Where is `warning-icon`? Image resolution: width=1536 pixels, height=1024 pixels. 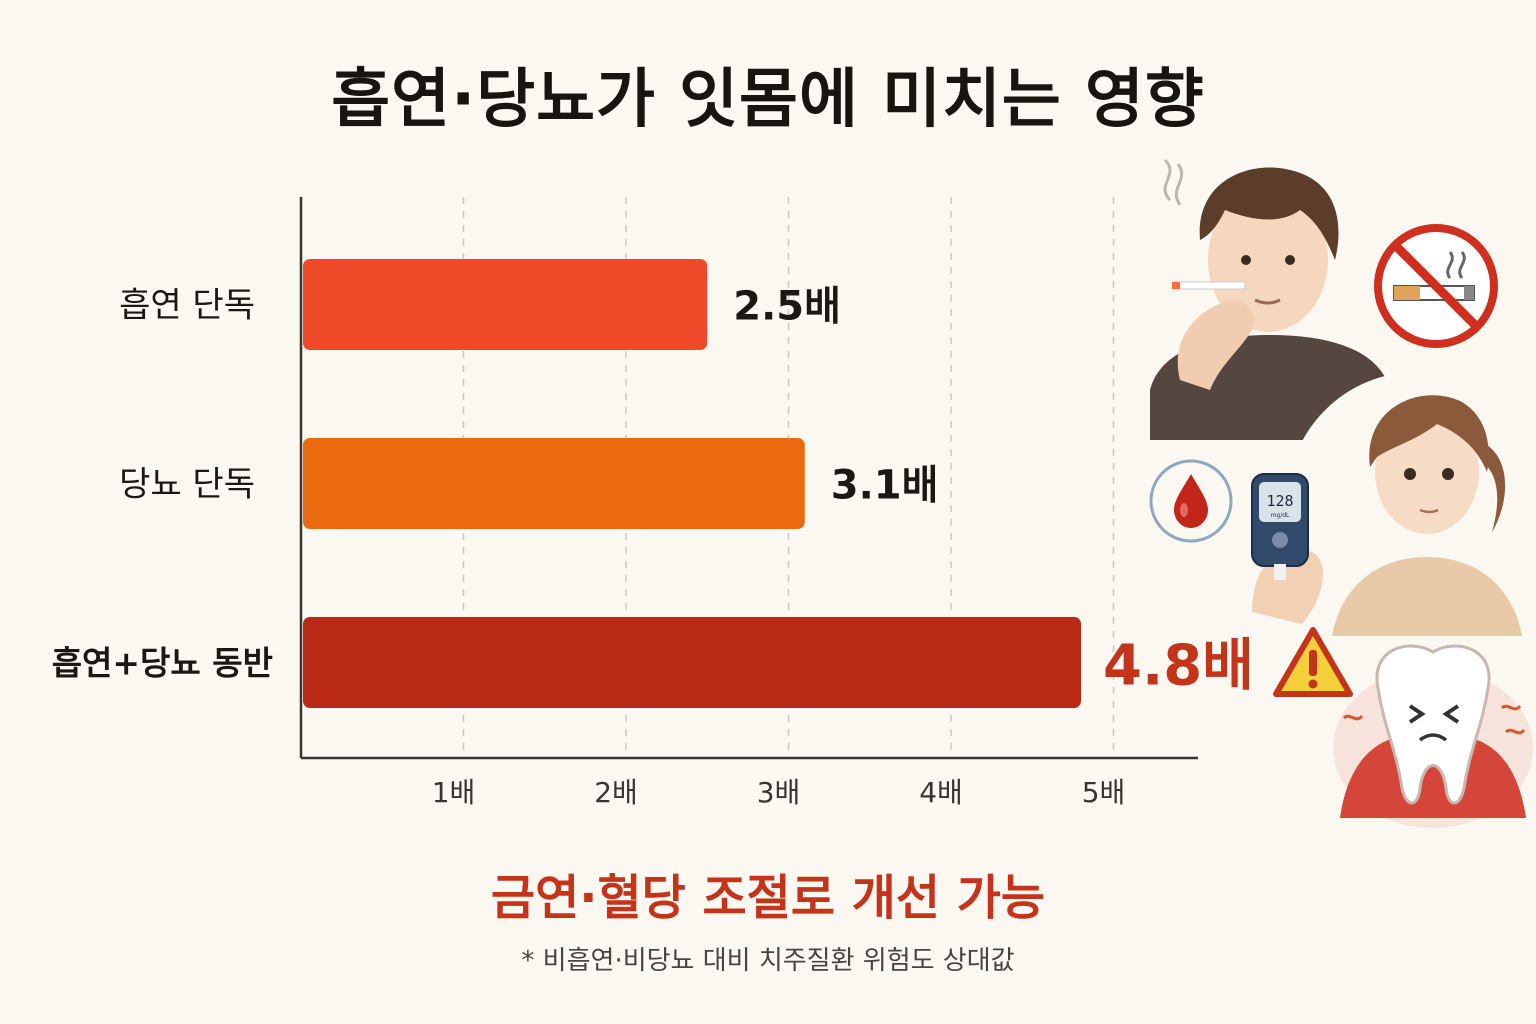 warning-icon is located at coordinates (1313, 662).